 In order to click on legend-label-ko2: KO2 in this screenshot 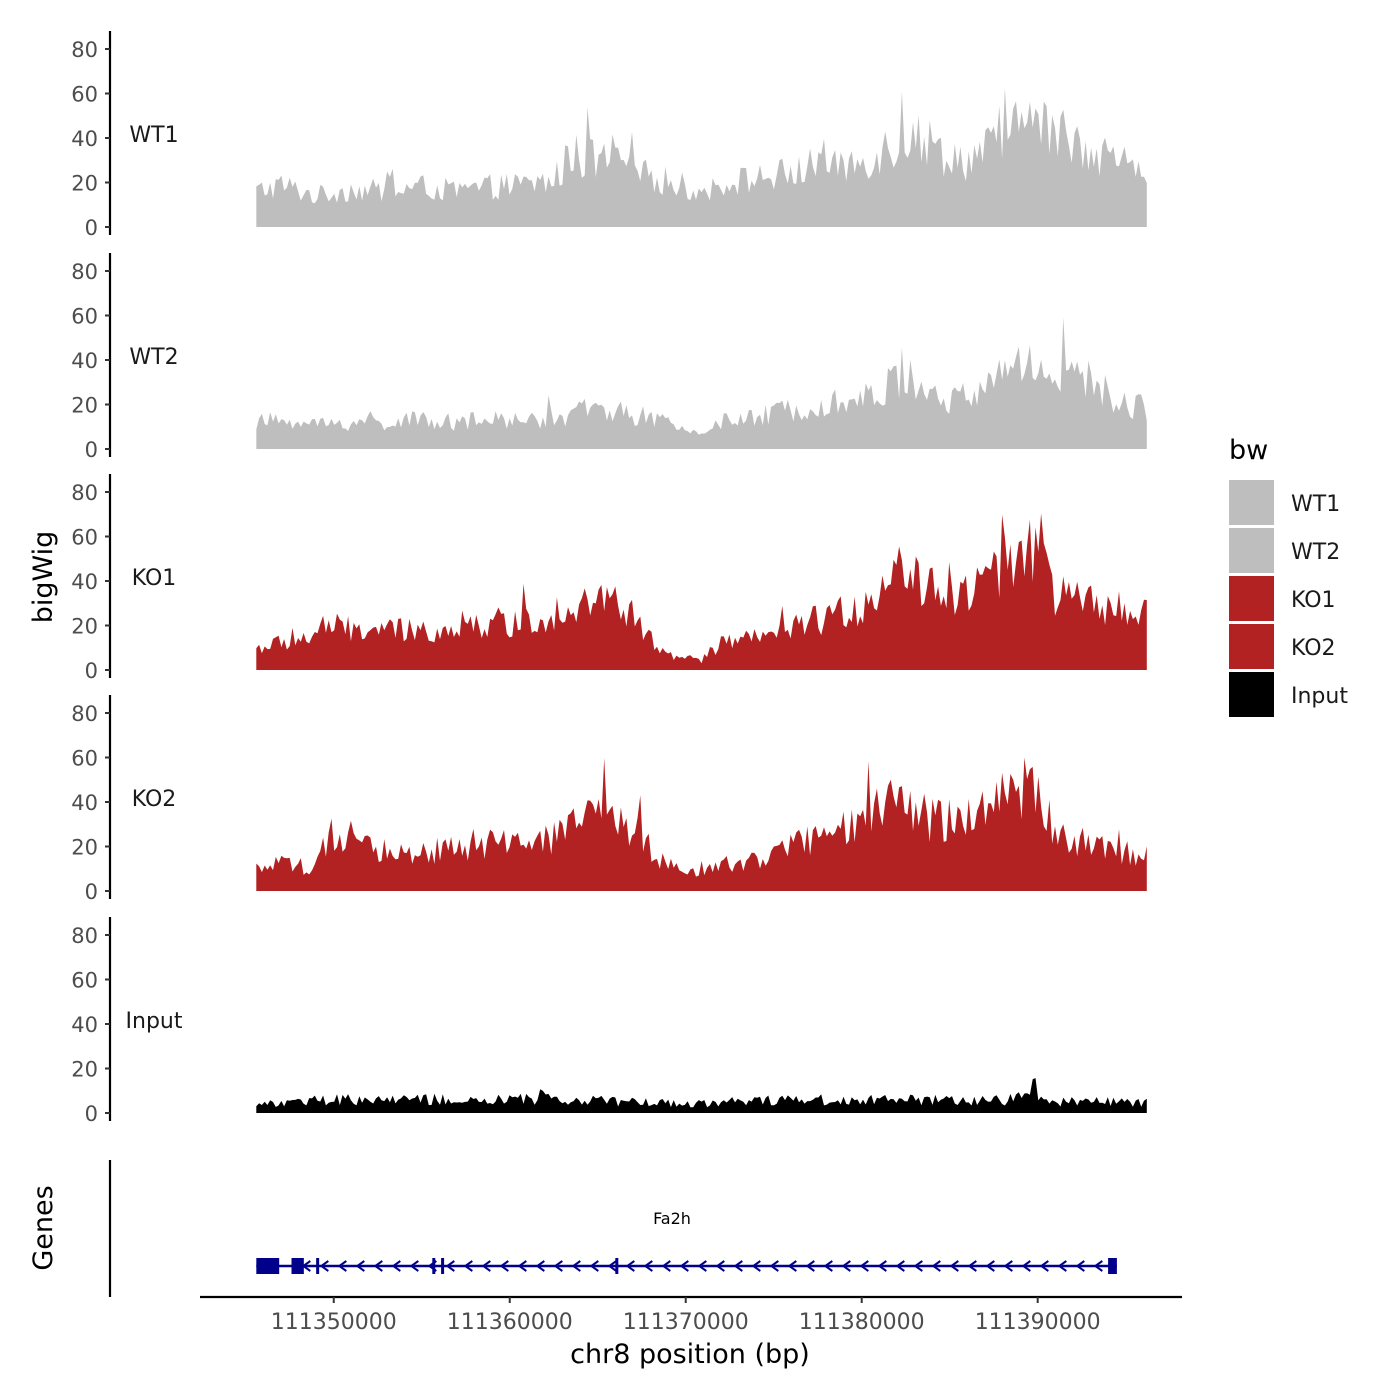, I will do `click(1313, 648)`.